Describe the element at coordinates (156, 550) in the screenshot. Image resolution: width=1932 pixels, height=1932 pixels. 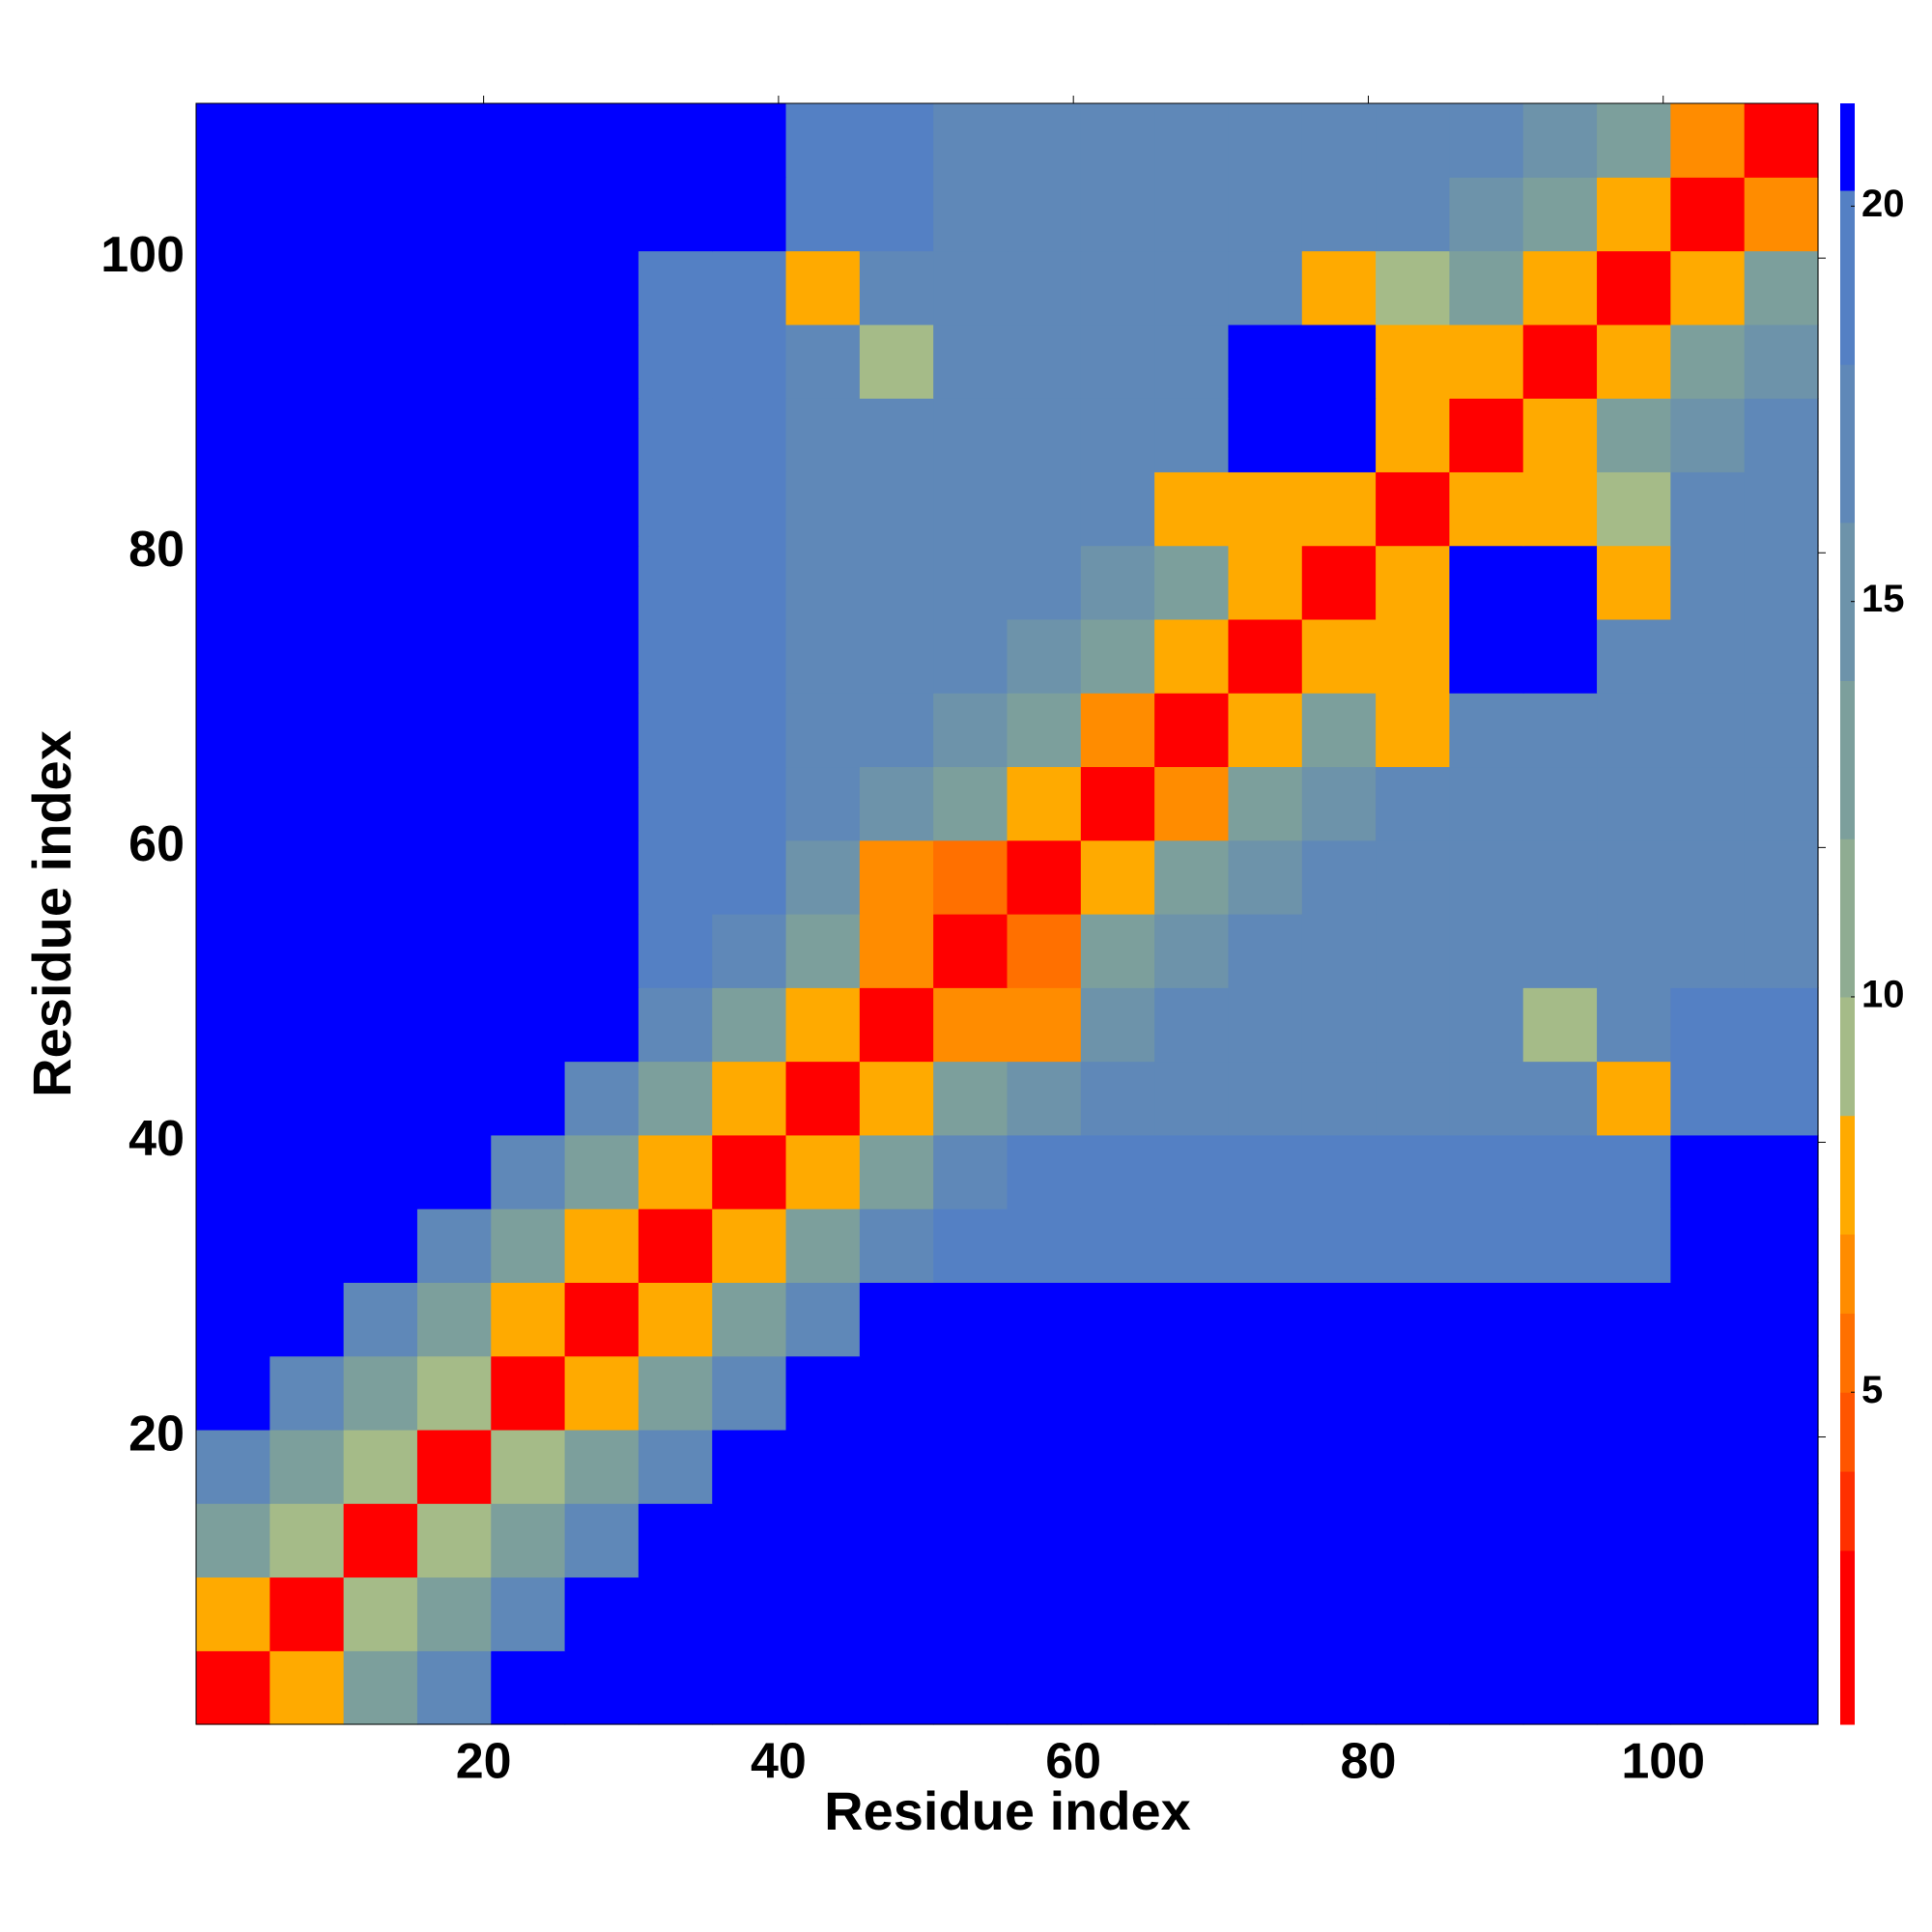
I see `y-tick-label: 80` at that location.